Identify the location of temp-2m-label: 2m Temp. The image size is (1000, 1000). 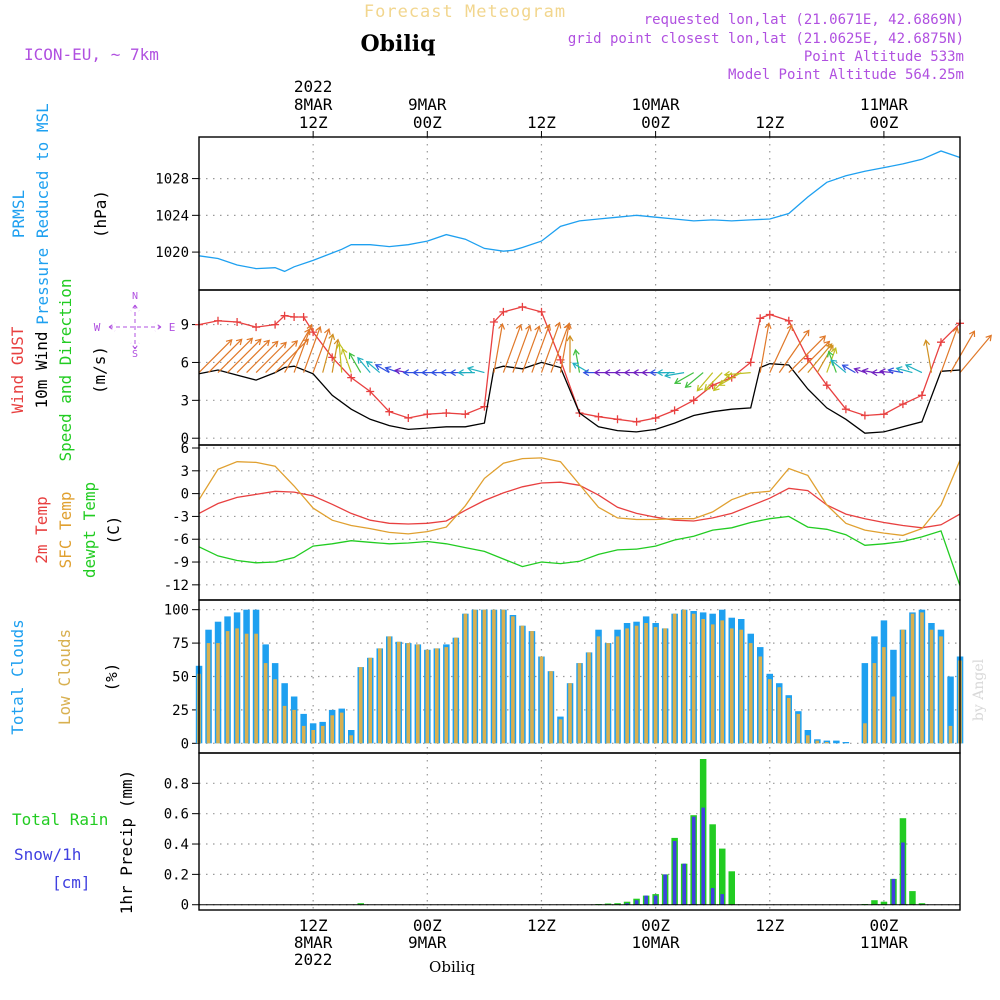
(41, 529).